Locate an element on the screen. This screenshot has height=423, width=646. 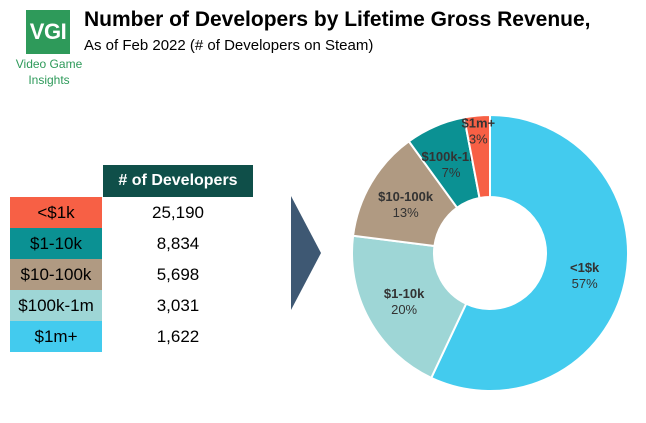
table-row: $1-10k 8,834 is located at coordinates (135, 243).